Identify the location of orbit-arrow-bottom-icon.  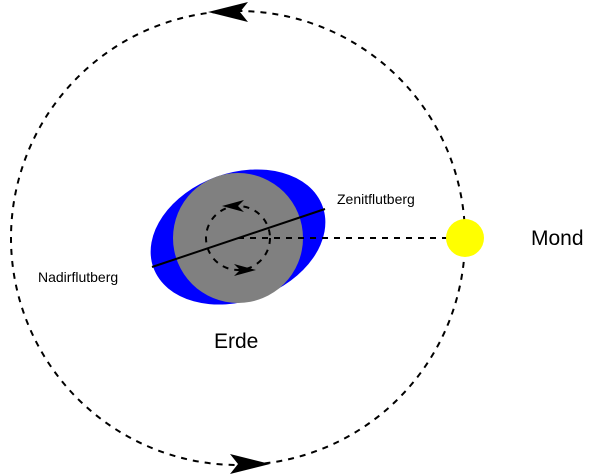
(250, 464).